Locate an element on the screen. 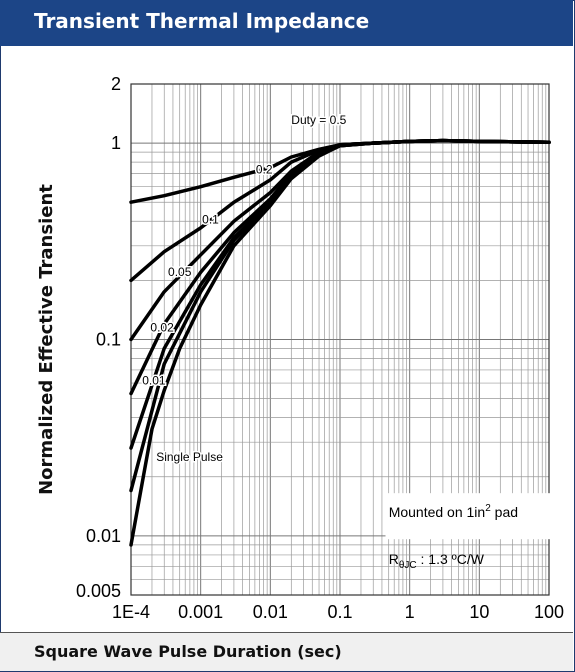 The image size is (575, 672). x-tick-label: 1E-4 is located at coordinates (131, 612).